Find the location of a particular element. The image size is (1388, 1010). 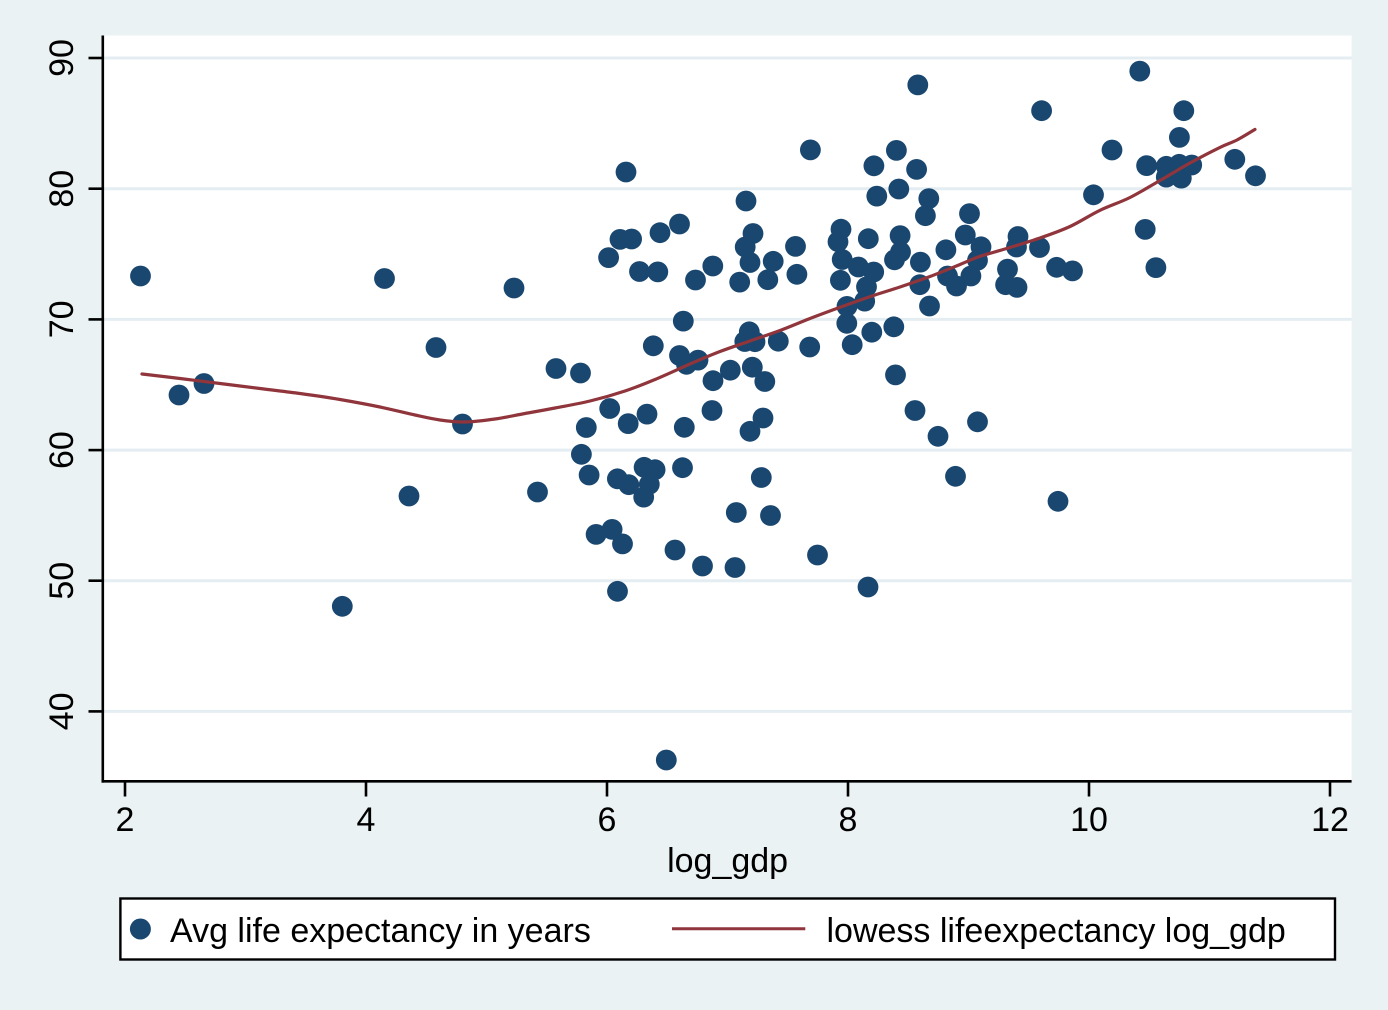

svg-text: 60 is located at coordinates (62, 450).